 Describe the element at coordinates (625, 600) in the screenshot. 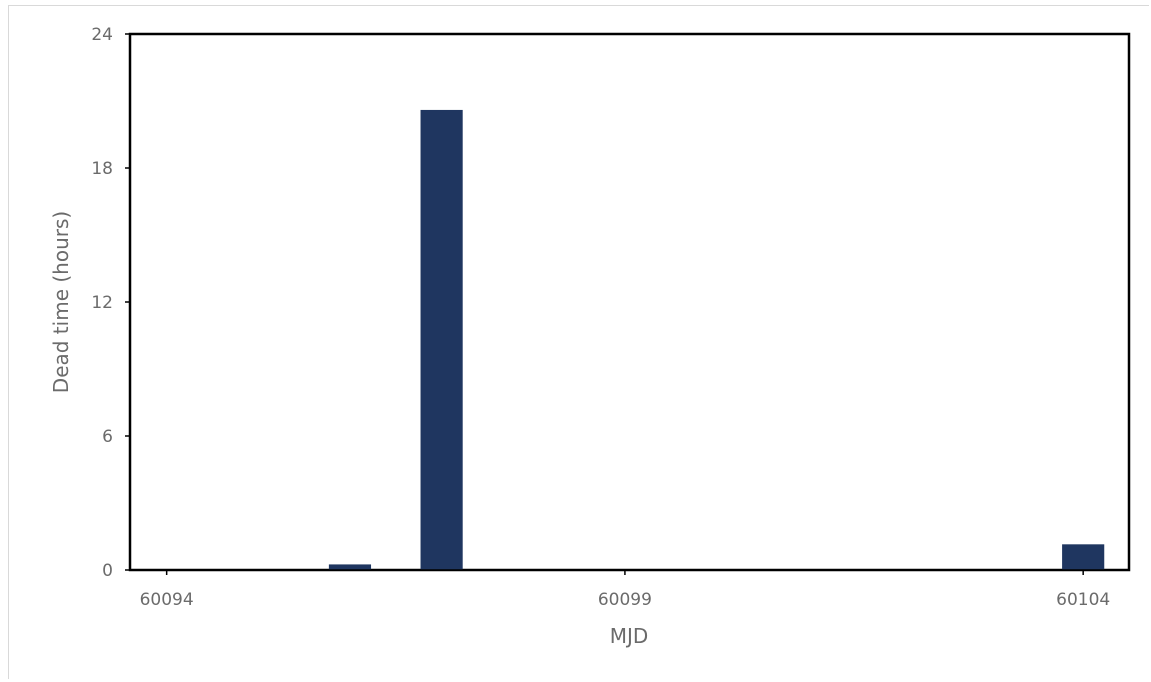

I see `x-tick-label-60099: 60099` at that location.